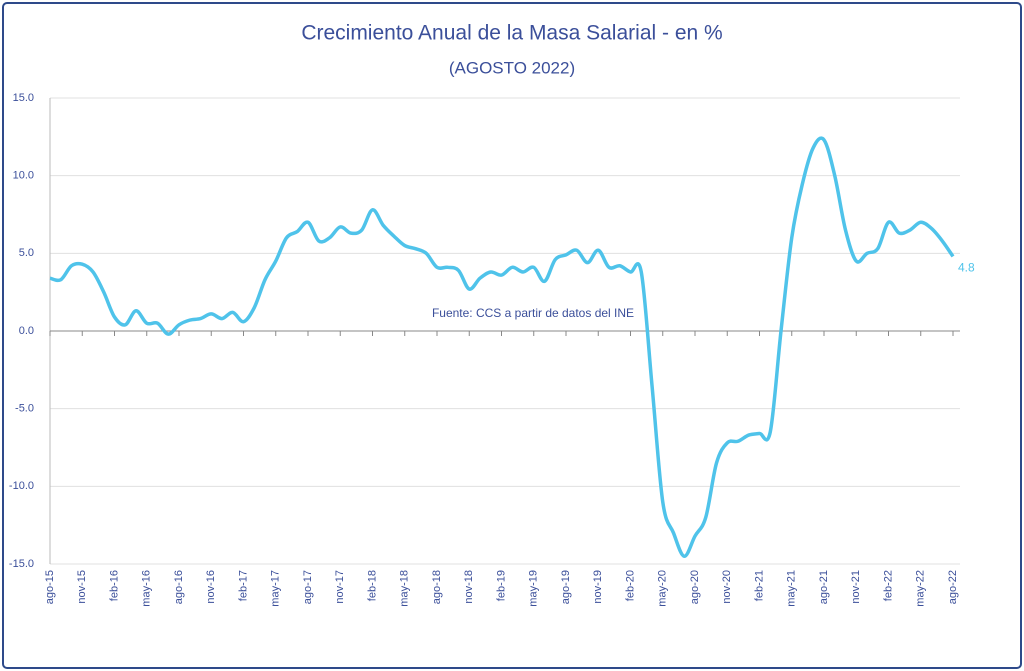 The width and height of the screenshot is (1024, 671). I want to click on x-tick-label: feb-20, so click(630, 585).